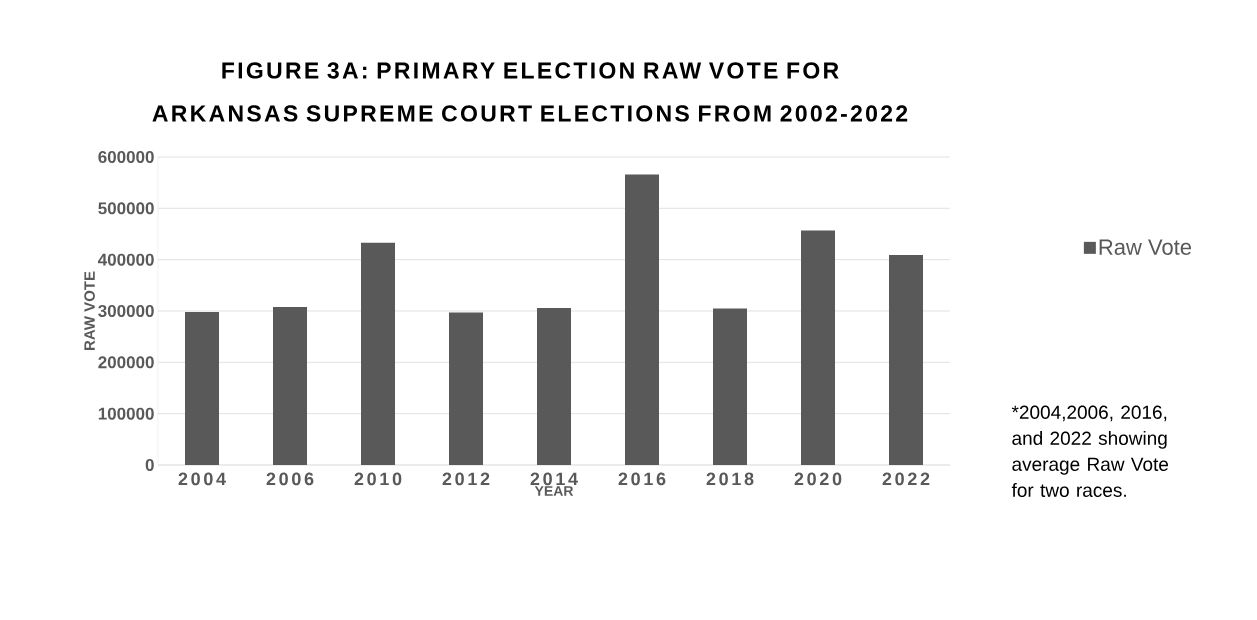  I want to click on x-axis-title: YEAR, so click(554, 491).